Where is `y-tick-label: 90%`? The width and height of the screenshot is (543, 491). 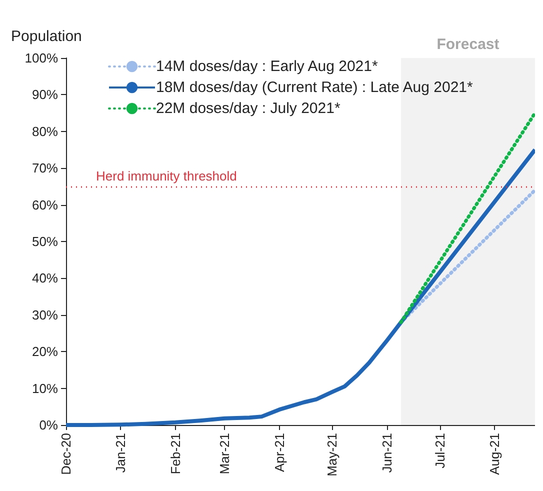
y-tick-label: 90% is located at coordinates (45, 94).